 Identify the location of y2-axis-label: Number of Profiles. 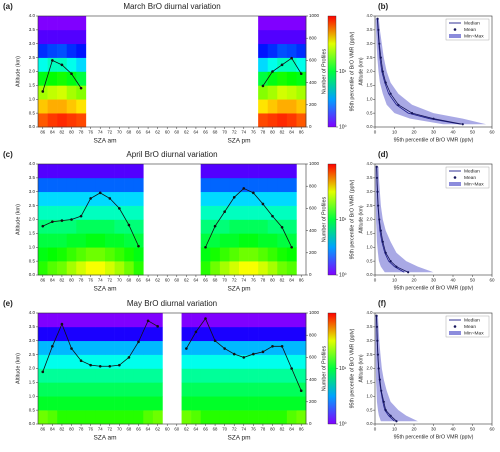
(324, 219).